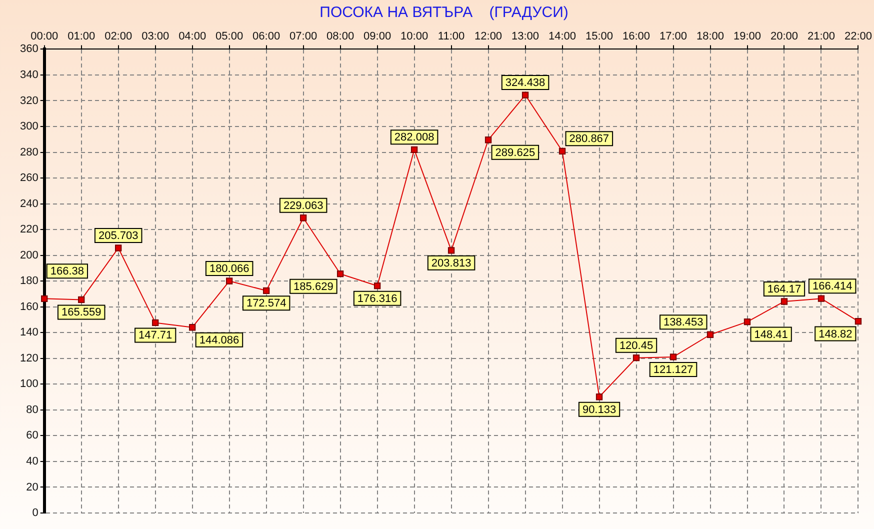  What do you see at coordinates (29, 49) in the screenshot?
I see `y-tick-label: 360` at bounding box center [29, 49].